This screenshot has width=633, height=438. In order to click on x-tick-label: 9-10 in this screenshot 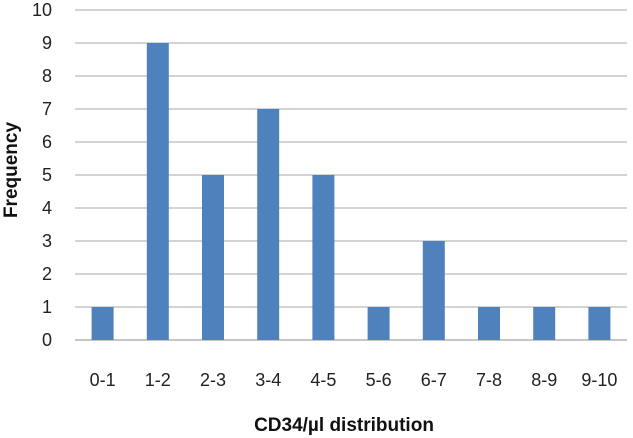, I will do `click(599, 380)`.